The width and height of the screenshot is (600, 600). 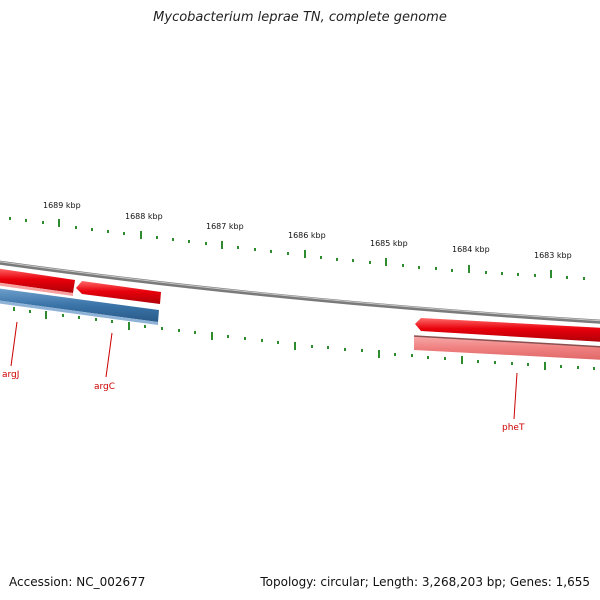 What do you see at coordinates (10, 375) in the screenshot?
I see `gene-label-argJ: argJ` at bounding box center [10, 375].